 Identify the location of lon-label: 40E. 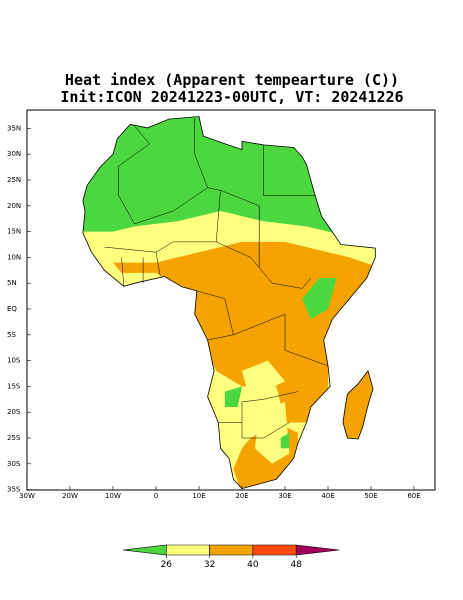
(327, 496).